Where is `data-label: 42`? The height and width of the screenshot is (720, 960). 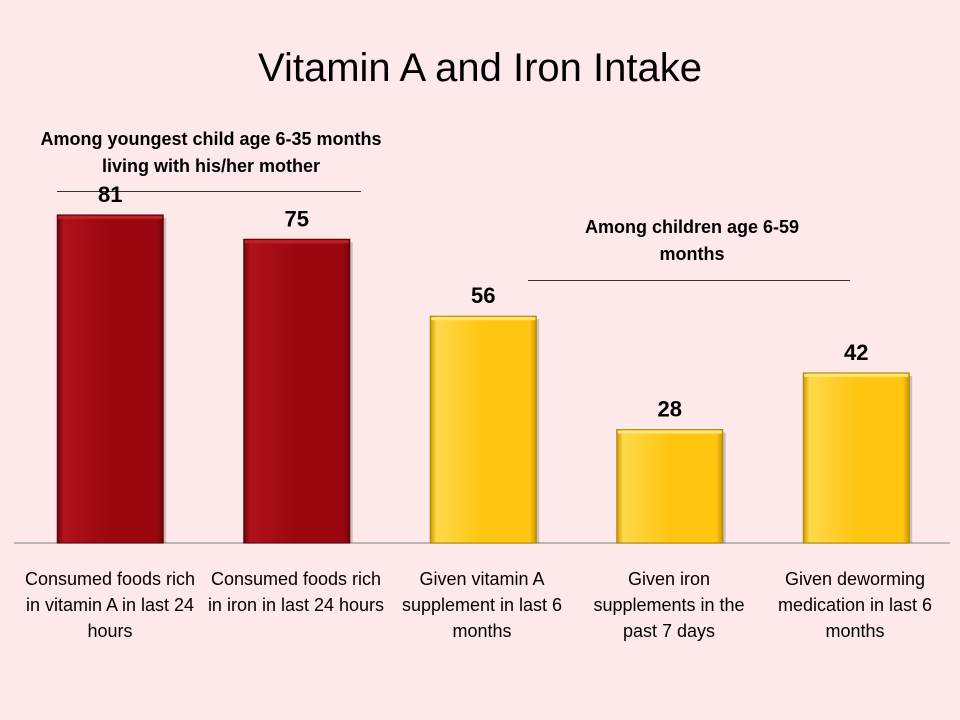
data-label: 42 is located at coordinates (856, 352).